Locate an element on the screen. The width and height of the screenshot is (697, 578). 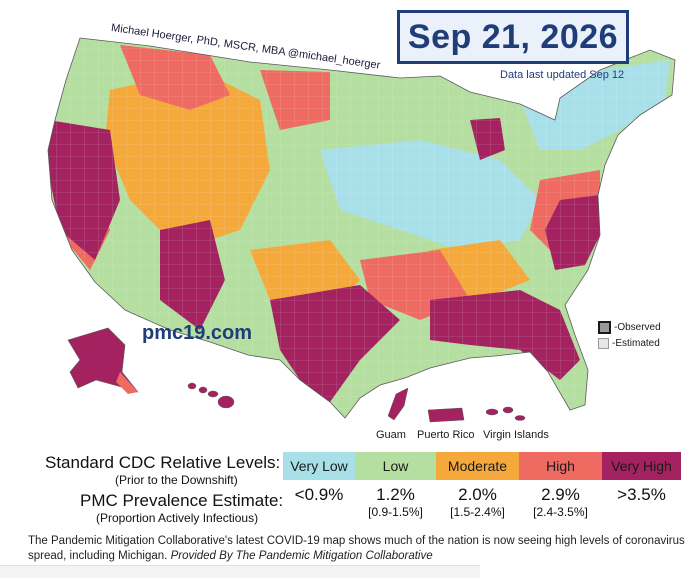
estimate-value: 2.0% is located at coordinates (477, 494).